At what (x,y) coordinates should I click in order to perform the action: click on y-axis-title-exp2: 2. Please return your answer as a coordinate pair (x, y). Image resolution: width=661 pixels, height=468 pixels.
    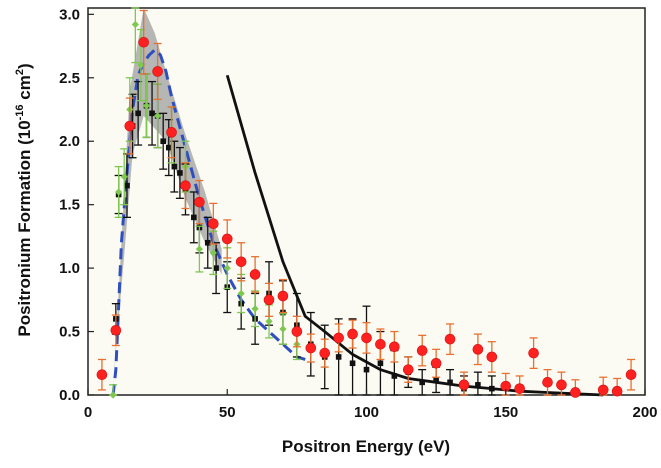
    Looking at the image, I should click on (20, 72).